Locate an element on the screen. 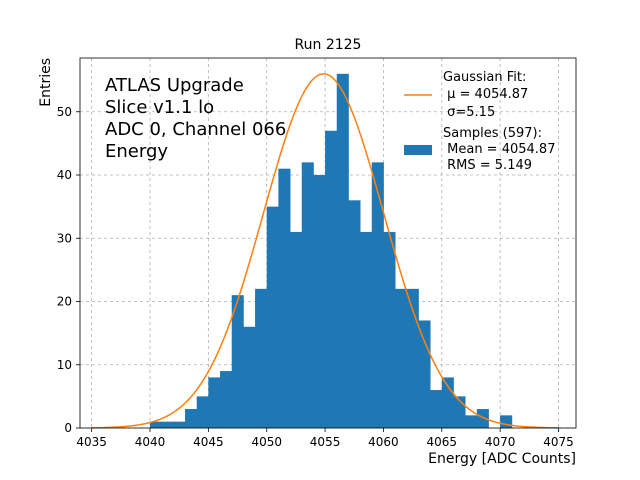 The height and width of the screenshot is (480, 640). annotation-line: ADC 0, Channel 066 is located at coordinates (195, 129).